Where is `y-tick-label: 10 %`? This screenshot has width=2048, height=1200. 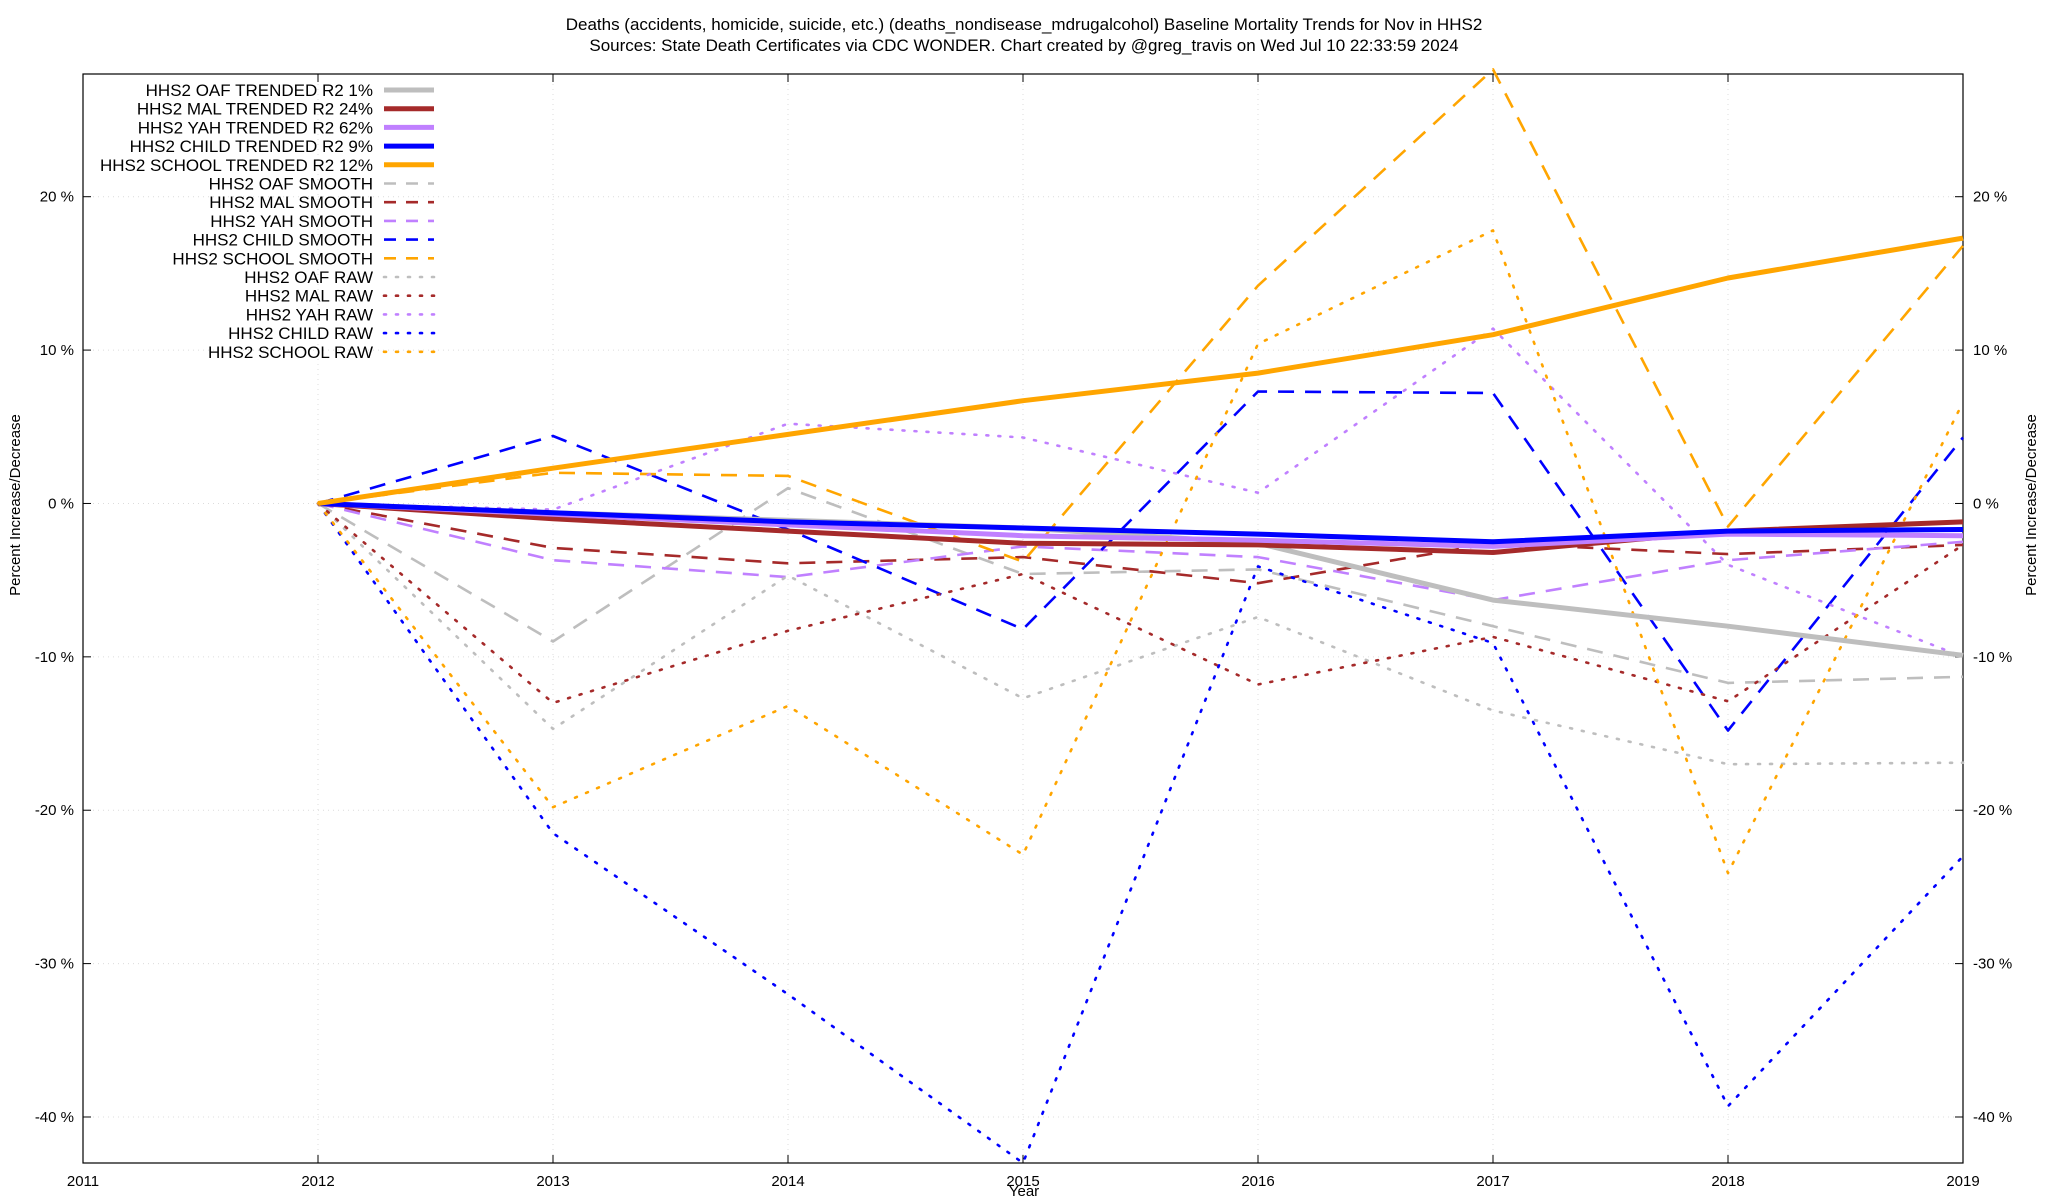 y-tick-label: 10 % is located at coordinates (57, 350).